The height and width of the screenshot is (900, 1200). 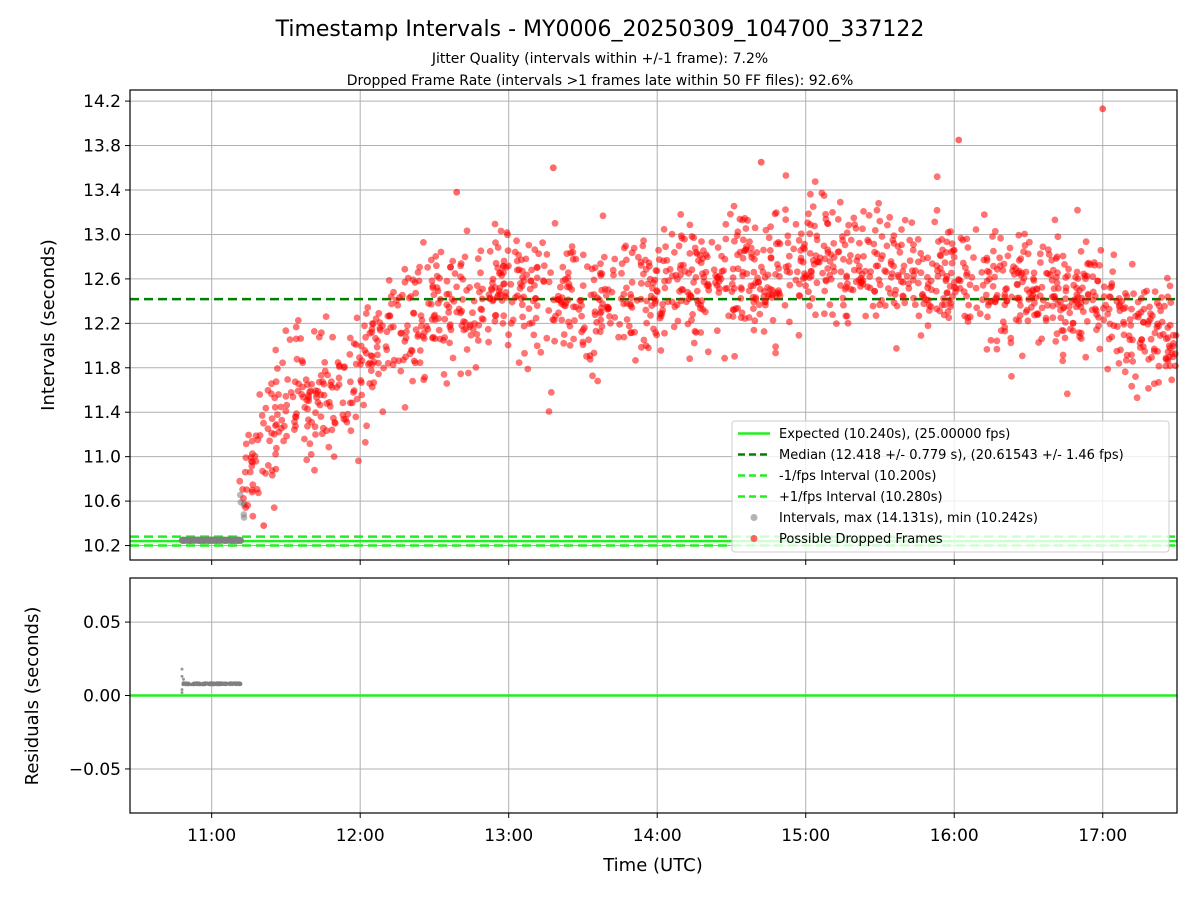 I want to click on y-tick-label: −0.05, so click(x=95, y=770).